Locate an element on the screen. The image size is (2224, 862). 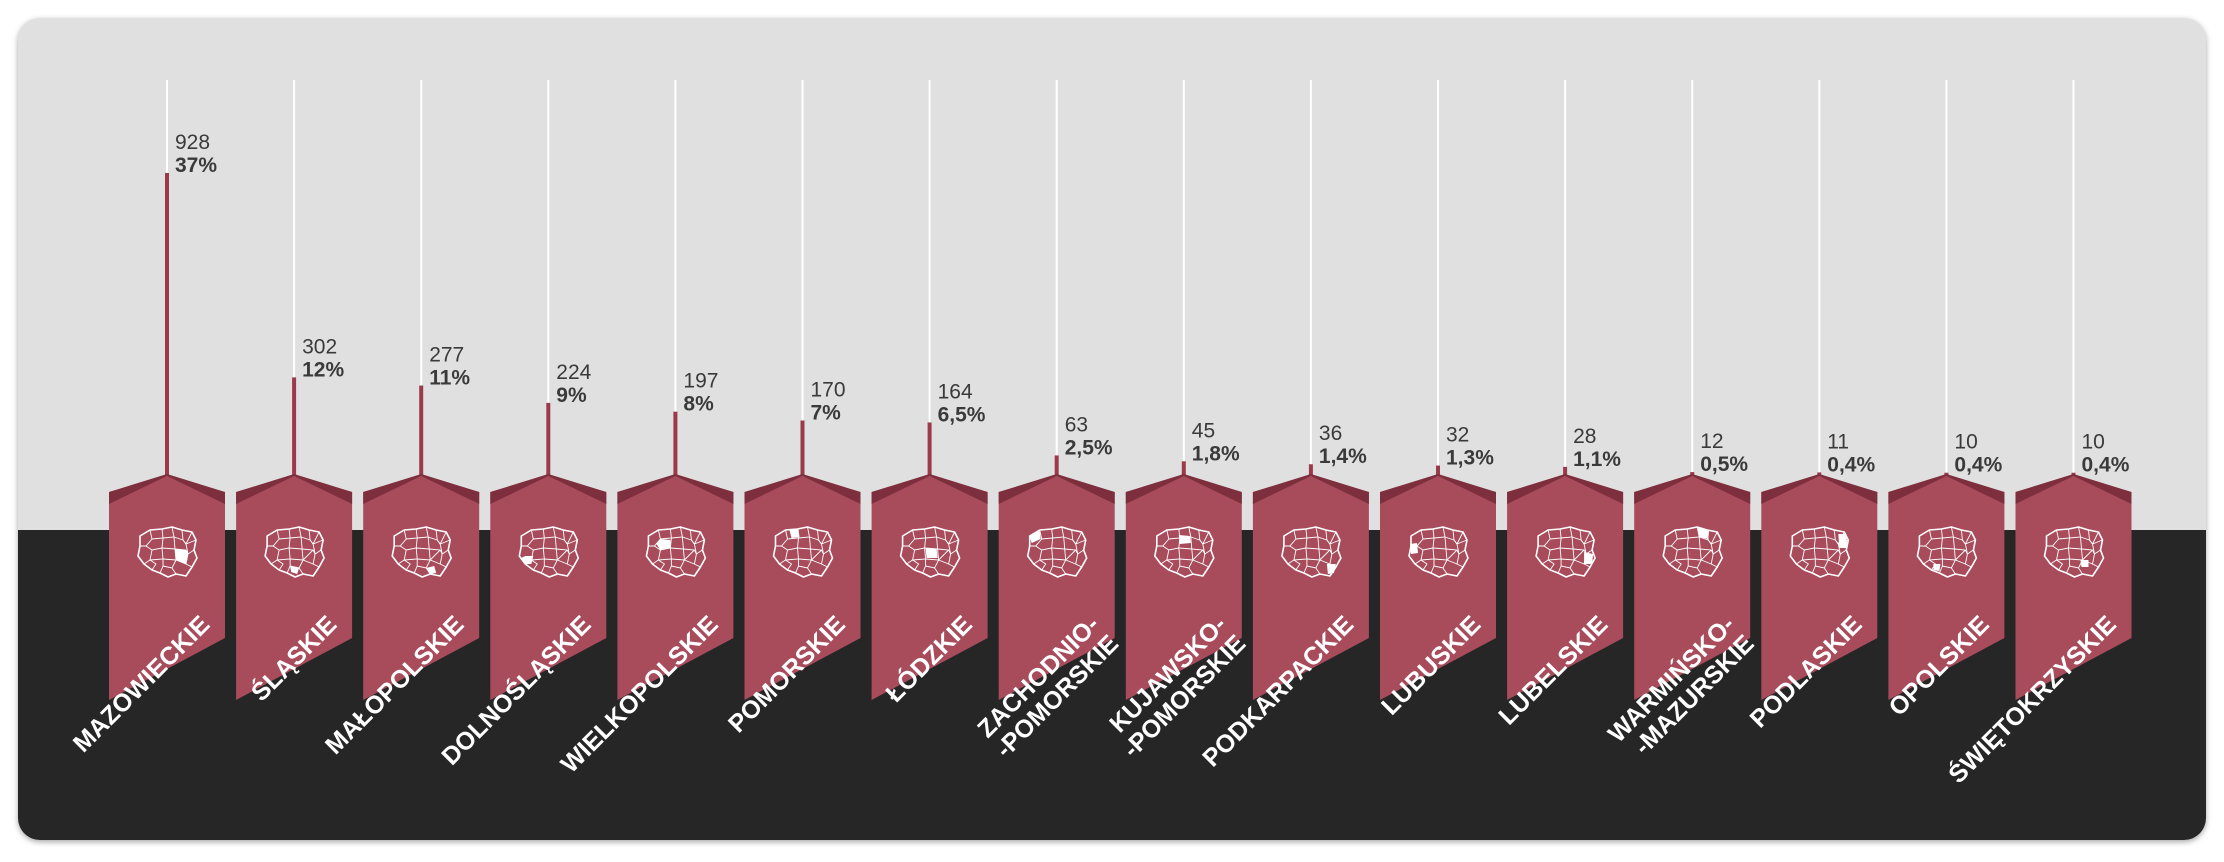
value-label: 28 is located at coordinates (1584, 436).